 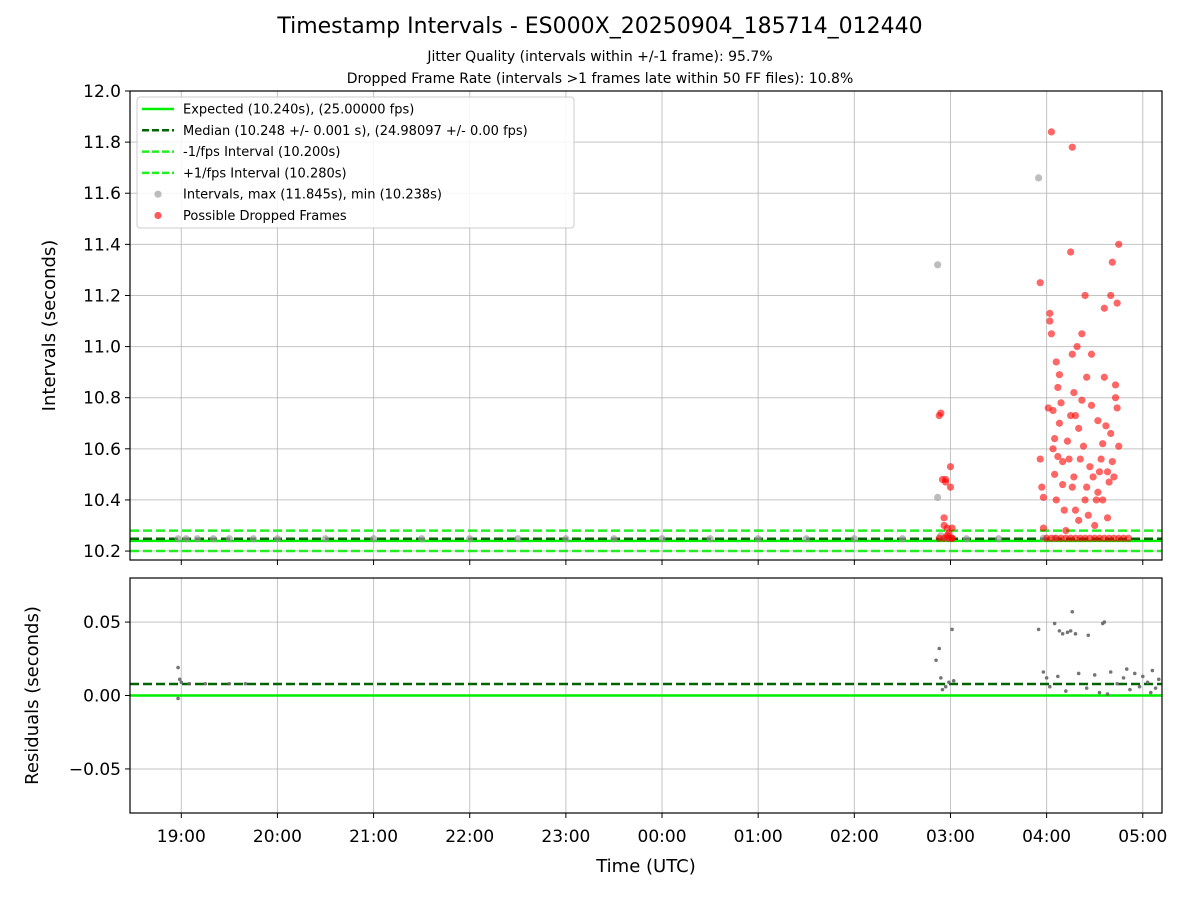 I want to click on legend-entry-label: +1/fps Interval (10.280s), so click(x=265, y=173).